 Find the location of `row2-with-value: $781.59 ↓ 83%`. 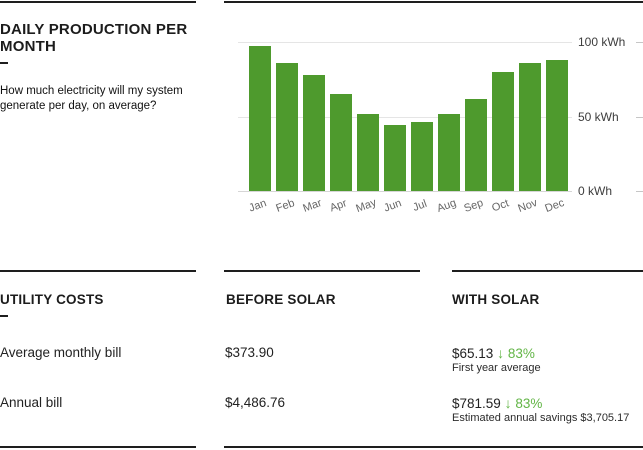

row2-with-value: $781.59 ↓ 83% is located at coordinates (497, 403).